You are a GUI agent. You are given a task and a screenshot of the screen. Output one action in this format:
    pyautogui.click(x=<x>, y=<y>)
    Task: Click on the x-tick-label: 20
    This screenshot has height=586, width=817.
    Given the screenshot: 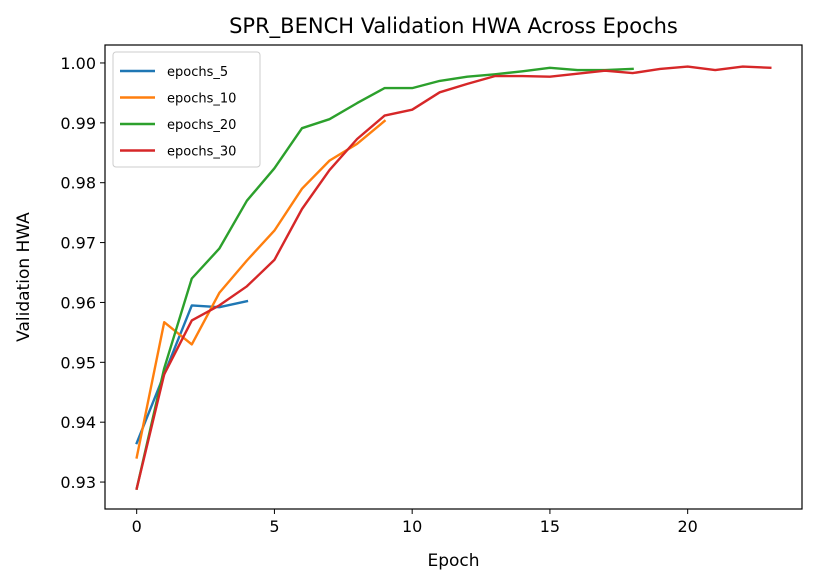 What is the action you would take?
    pyautogui.click(x=687, y=526)
    